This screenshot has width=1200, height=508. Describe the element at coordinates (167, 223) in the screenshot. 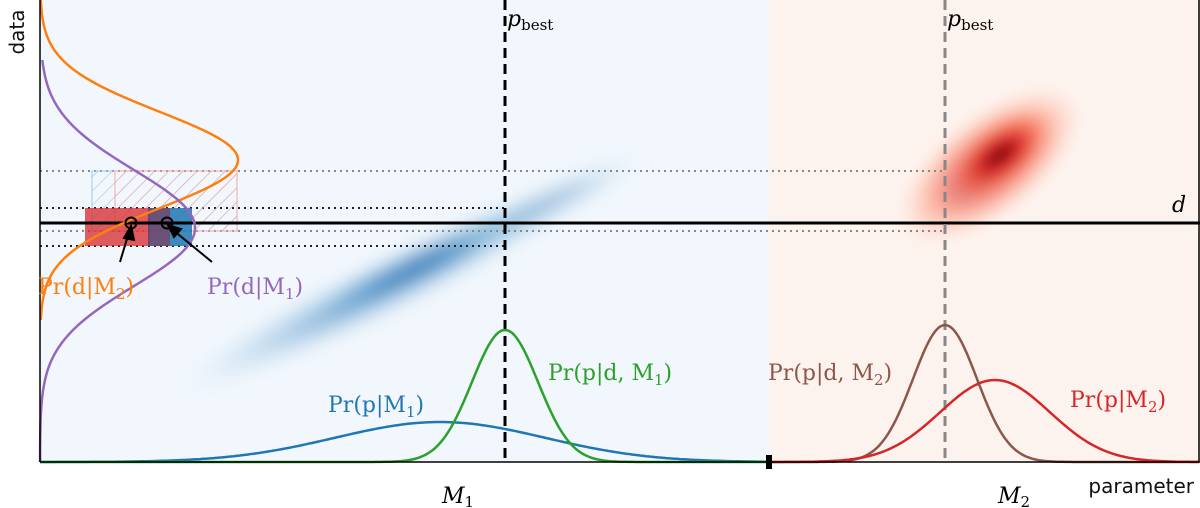

I see `evidence-marker-M1` at that location.